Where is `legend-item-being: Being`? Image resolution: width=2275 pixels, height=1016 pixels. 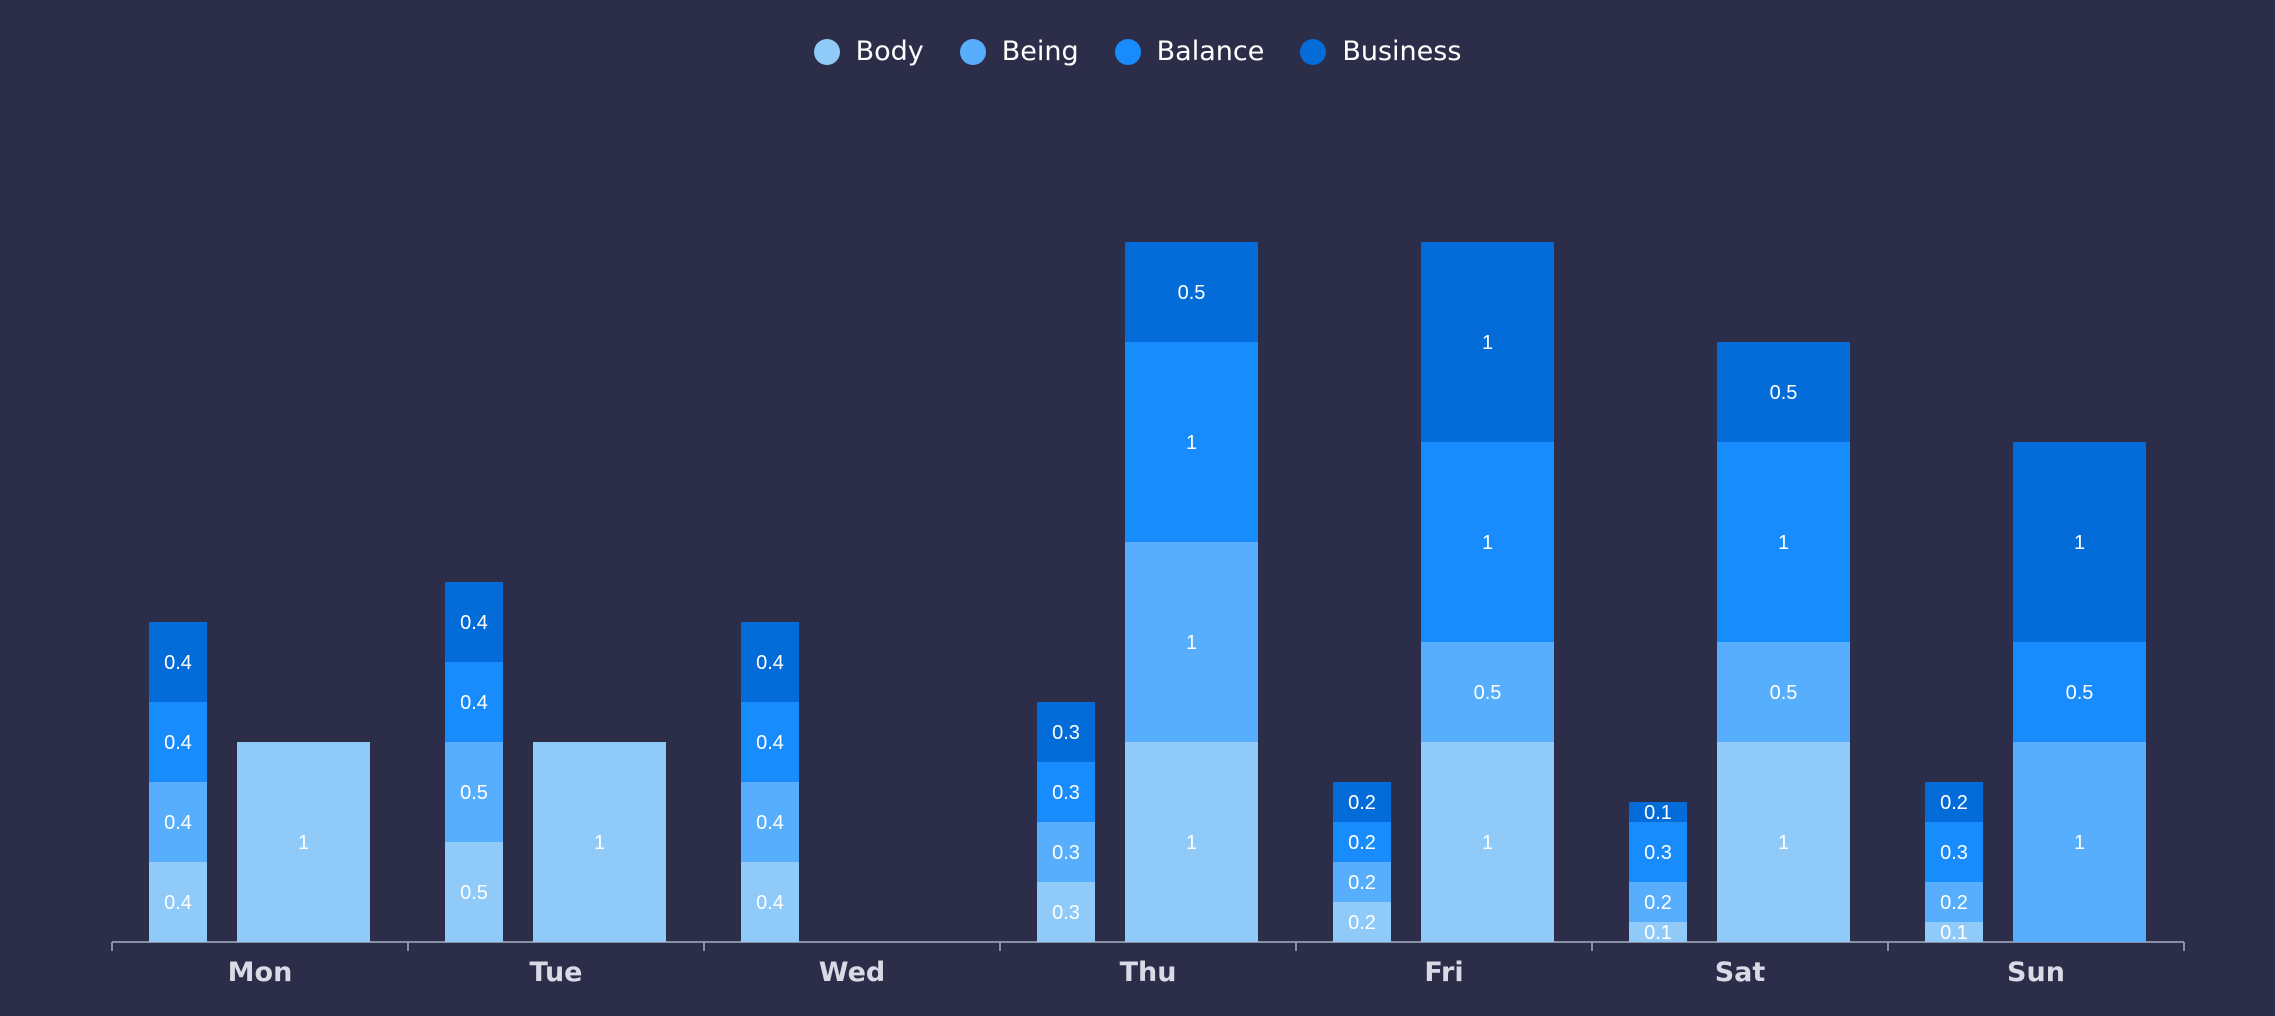
legend-item-being: Being is located at coordinates (1019, 51).